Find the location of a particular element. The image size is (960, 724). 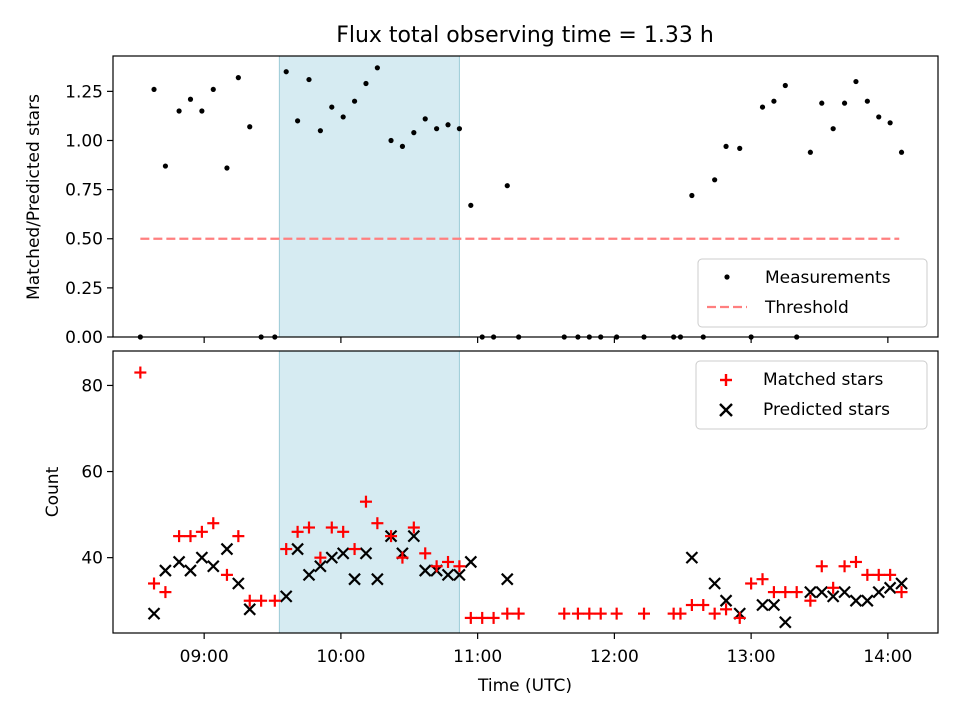

y-tick-label: 0.25 is located at coordinates (84, 289).